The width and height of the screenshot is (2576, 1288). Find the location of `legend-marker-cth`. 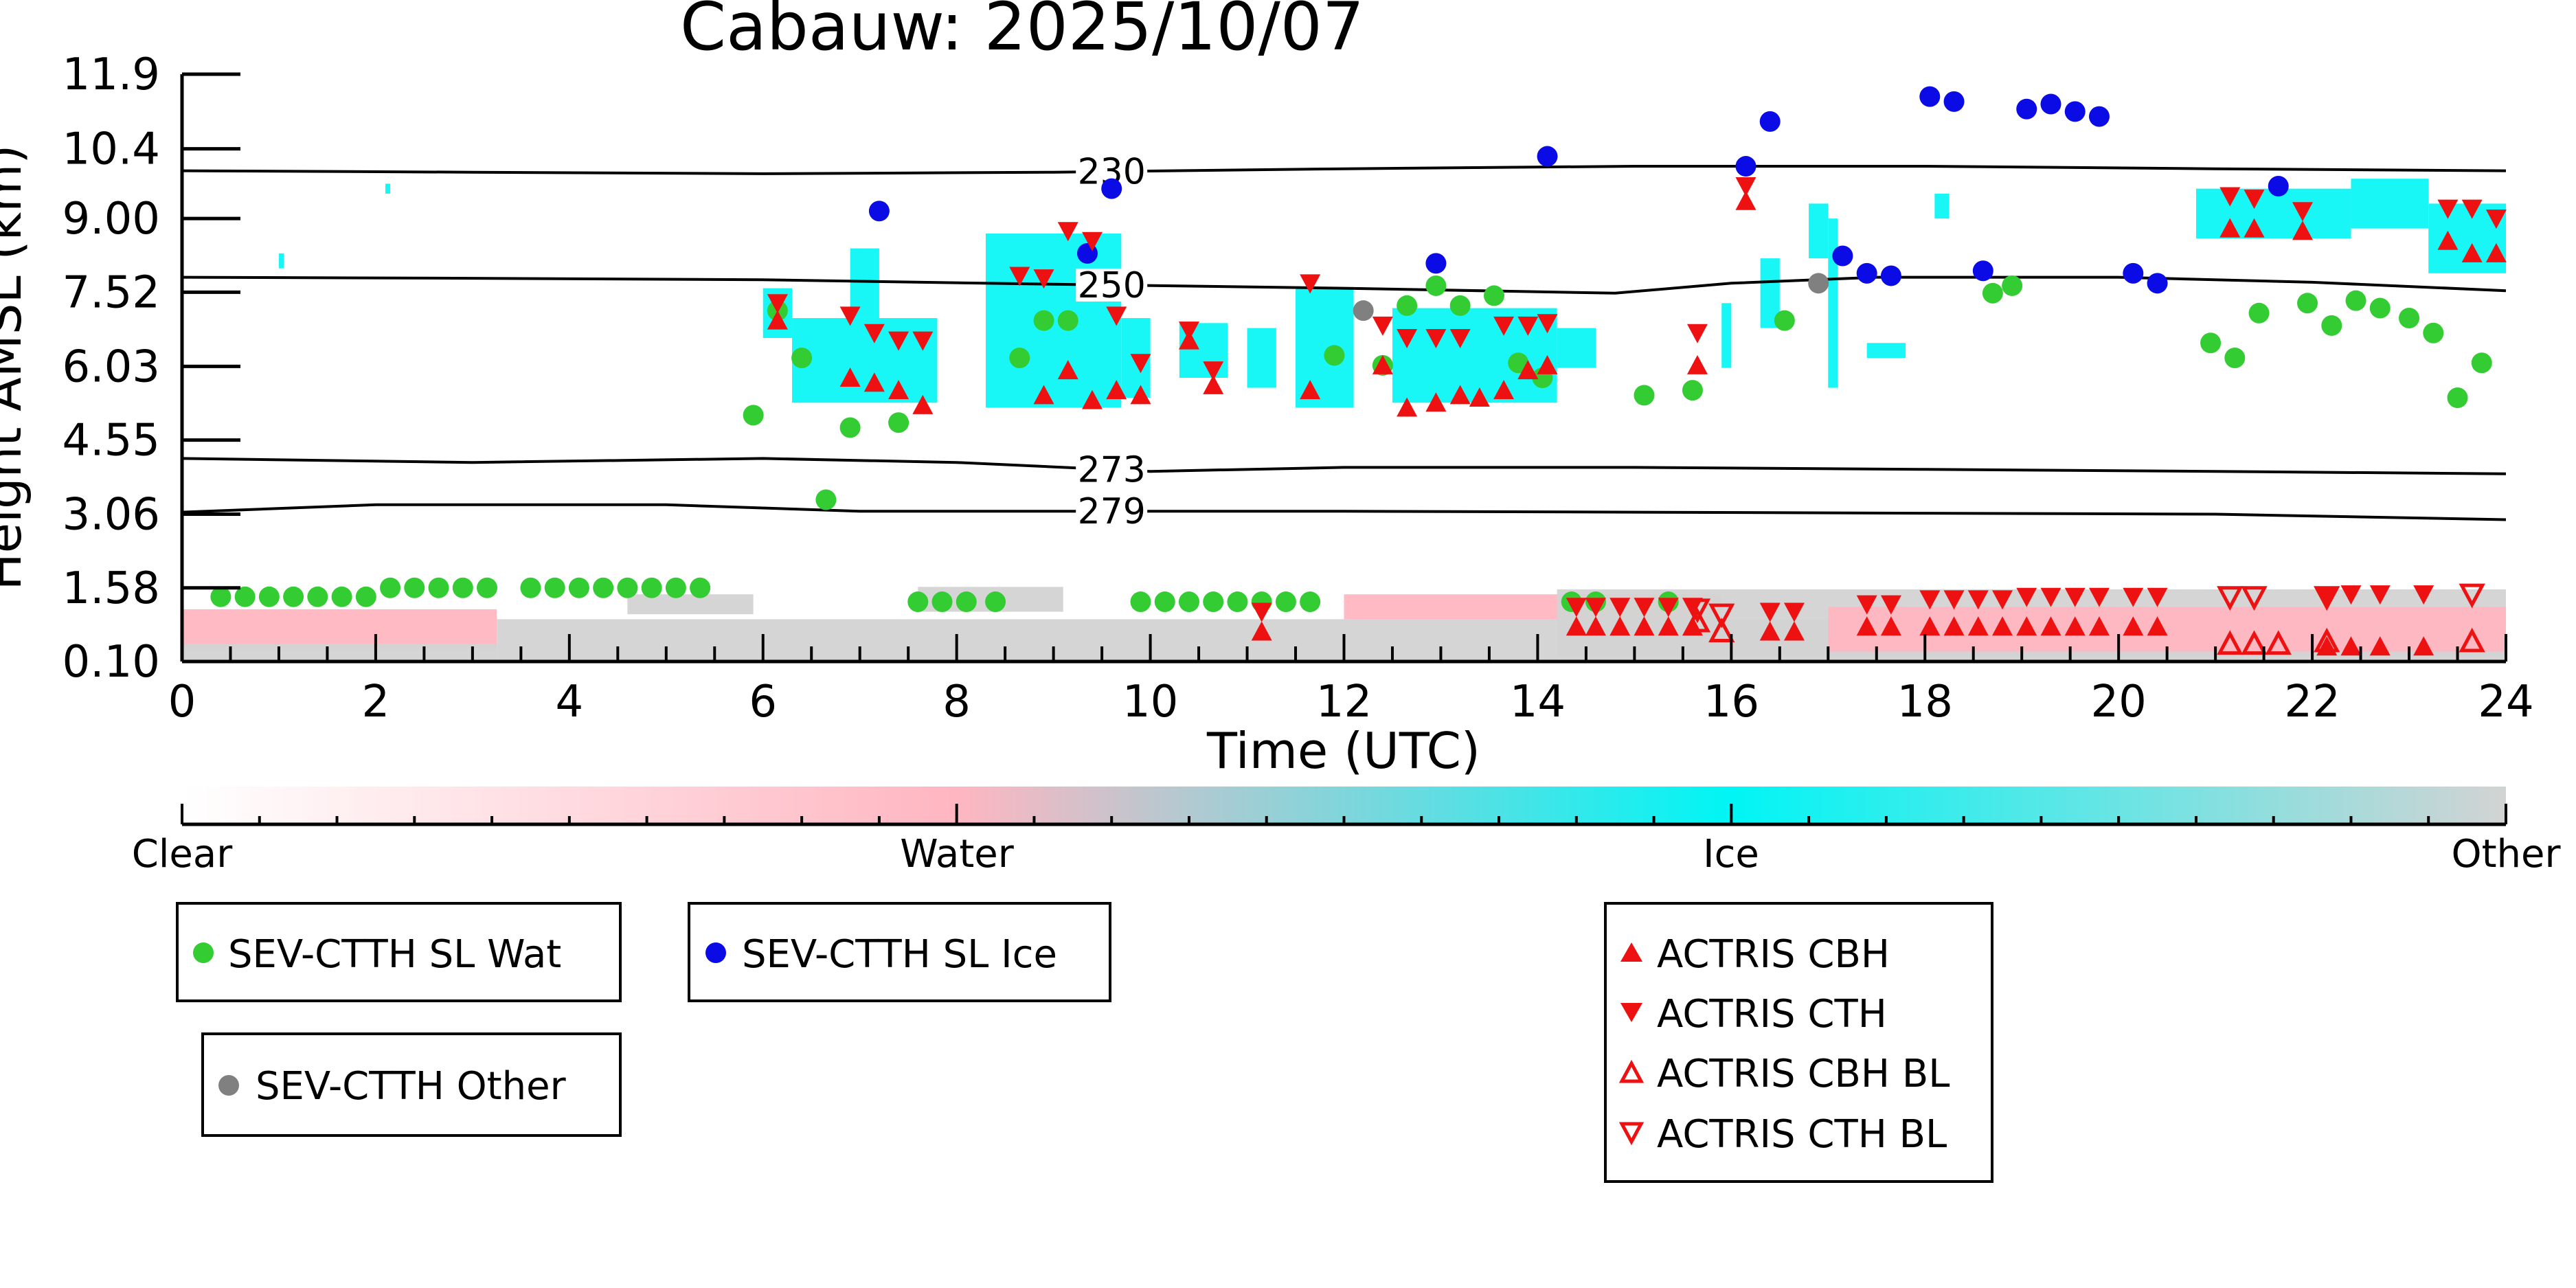

legend-marker-cth is located at coordinates (1631, 1012).